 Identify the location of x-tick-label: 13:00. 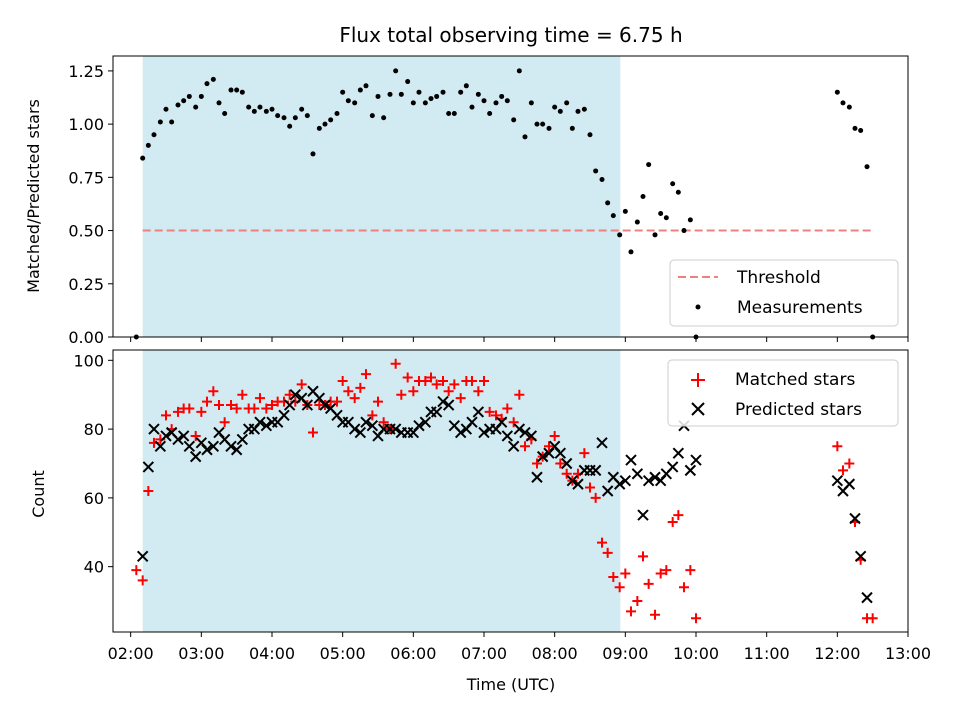
(908, 653).